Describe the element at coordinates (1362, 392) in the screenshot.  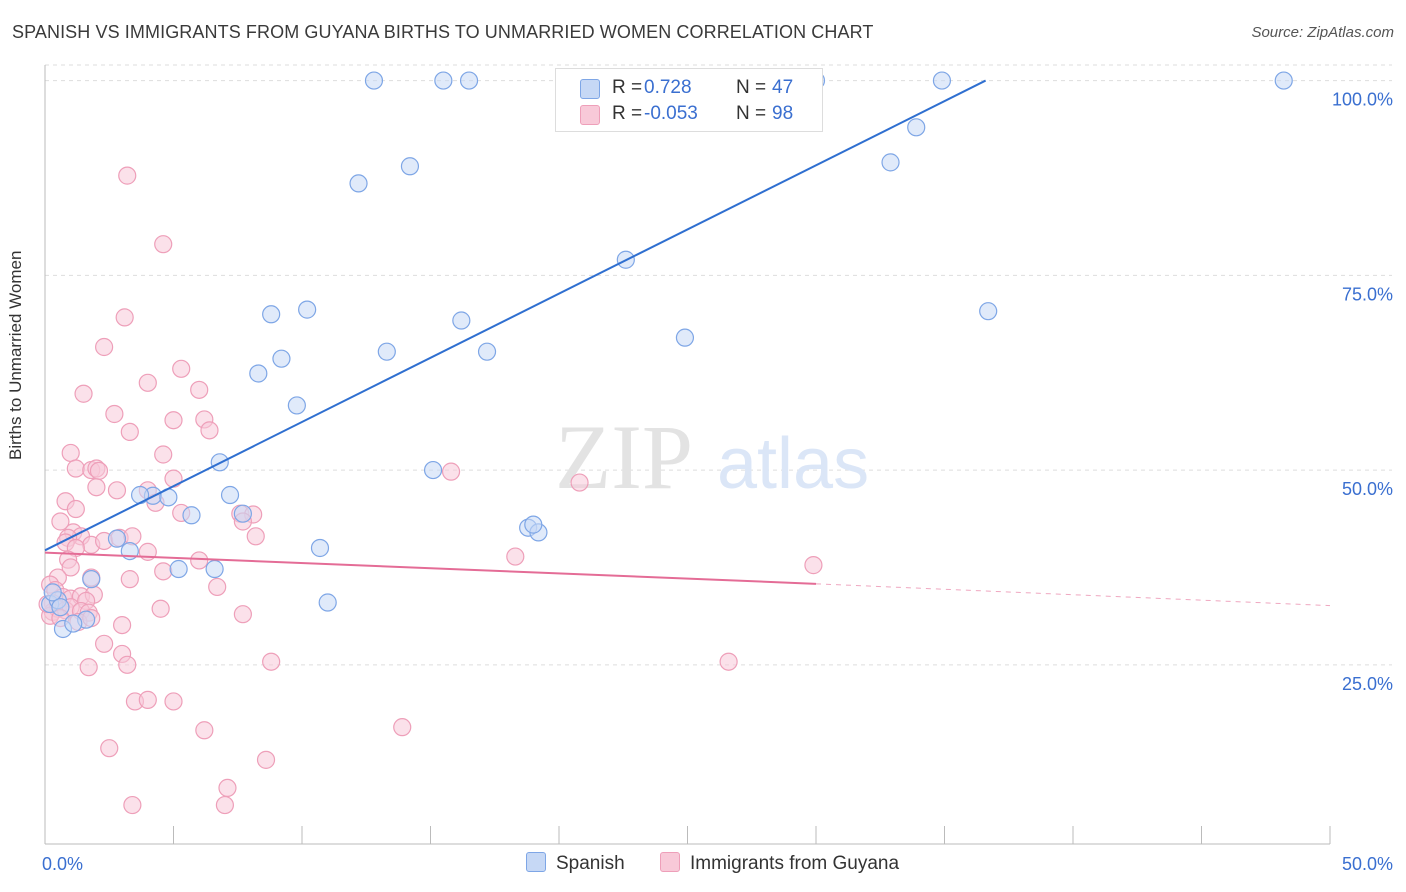
I see `y-tick-labels: 25.0% 50.0% 75.0% 100.0%` at that location.